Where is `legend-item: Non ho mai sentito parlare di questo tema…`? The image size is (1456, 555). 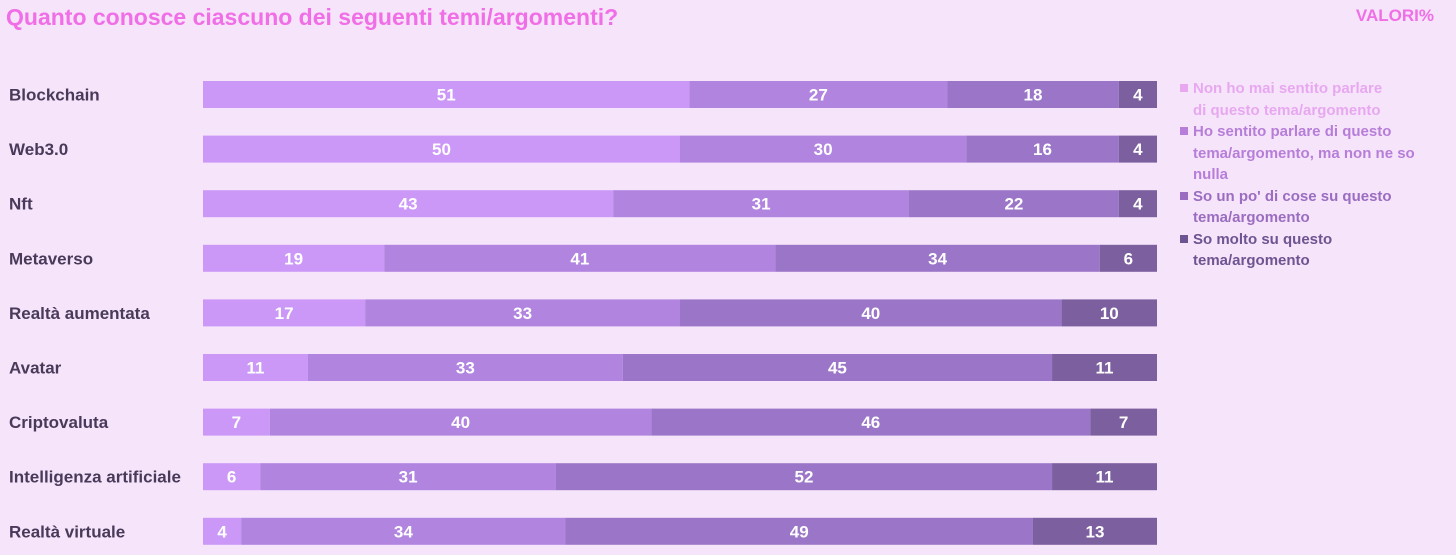 legend-item: Non ho mai sentito parlare di questo tema… is located at coordinates (1315, 99).